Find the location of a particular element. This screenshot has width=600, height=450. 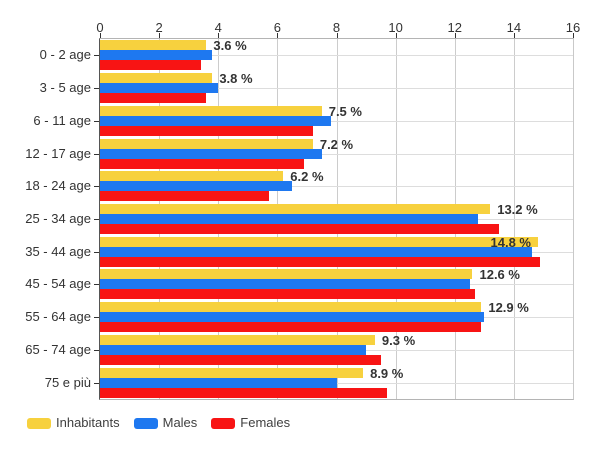

x-axis-tick-label: 10 is located at coordinates (395, 27).